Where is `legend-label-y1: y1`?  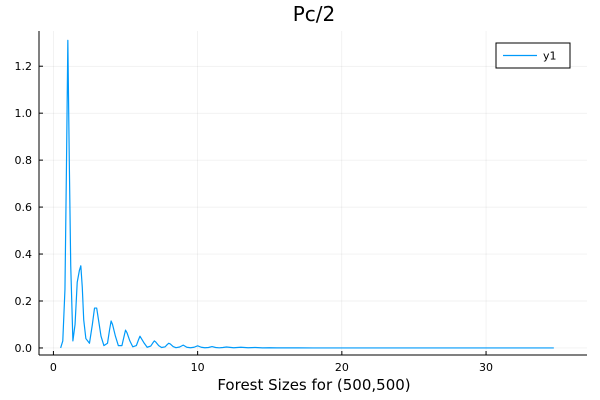
legend-label-y1: y1 is located at coordinates (550, 56).